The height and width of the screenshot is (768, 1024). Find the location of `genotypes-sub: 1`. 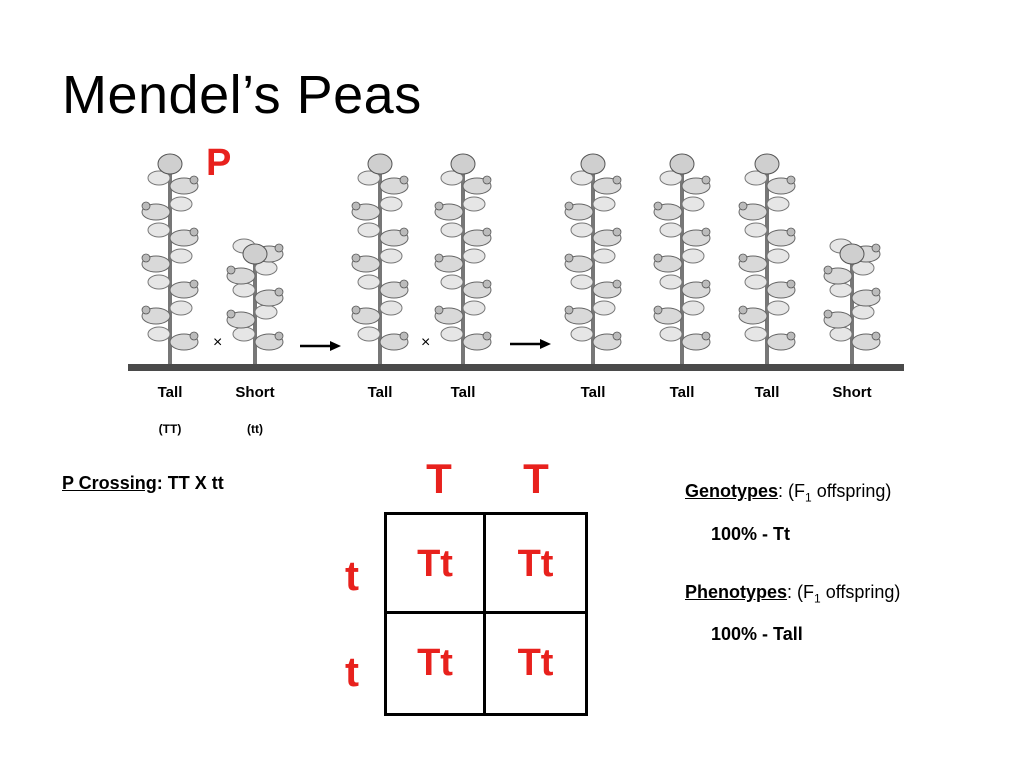

genotypes-sub: 1 is located at coordinates (808, 497).